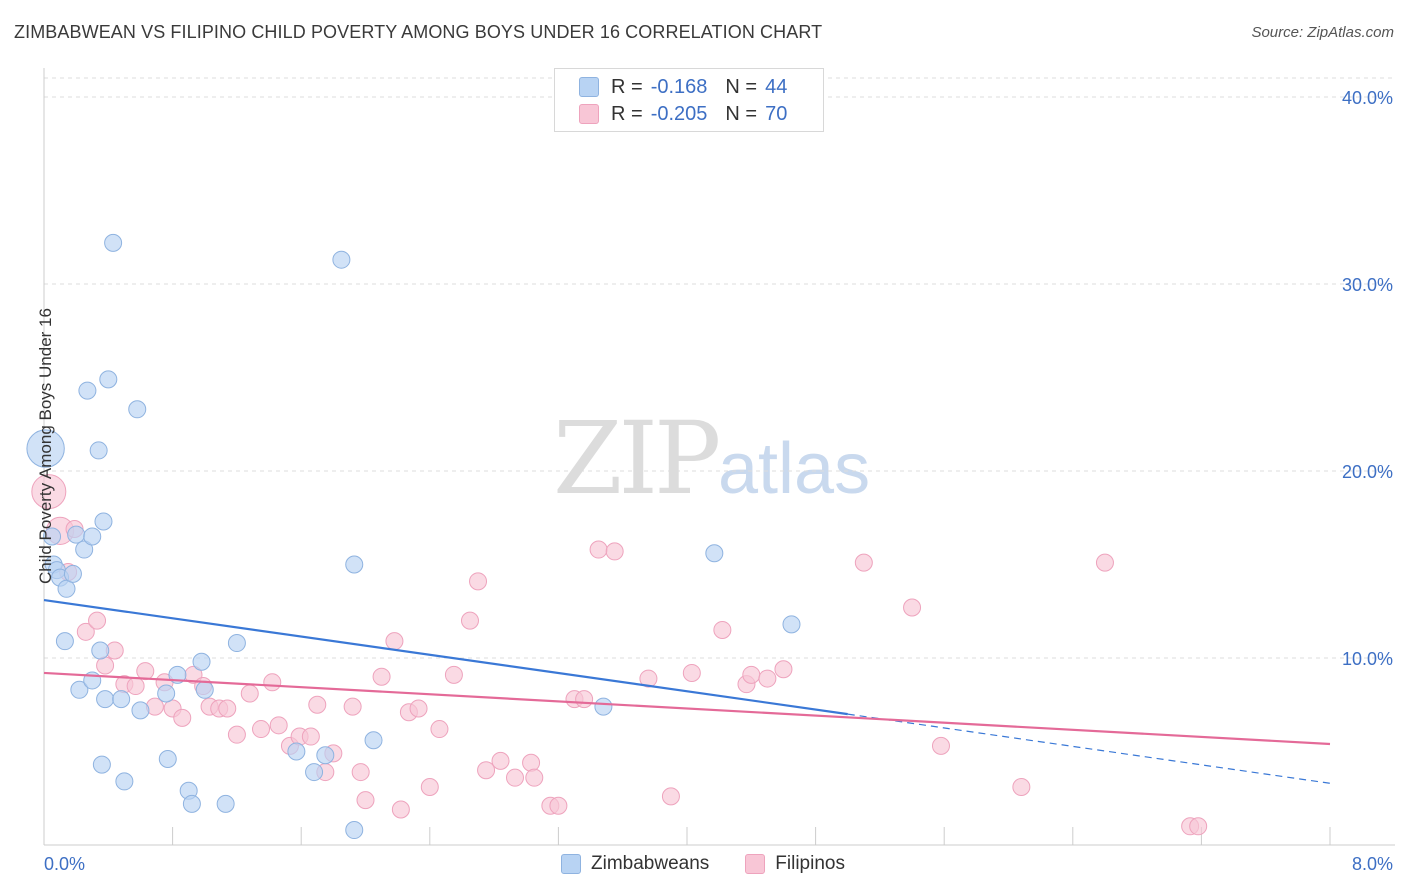 This screenshot has height=892, width=1406. Describe the element at coordinates (1367, 472) in the screenshot. I see `y-tick-label: 20.0%` at that location.